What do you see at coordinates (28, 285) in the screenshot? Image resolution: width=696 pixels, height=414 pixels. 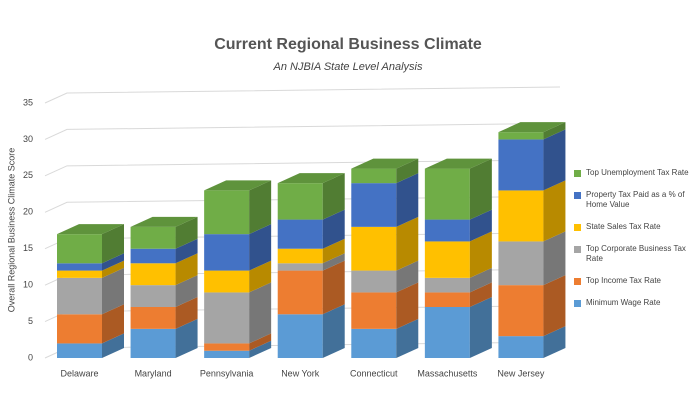 I see `y-tick-label: 10` at bounding box center [28, 285].